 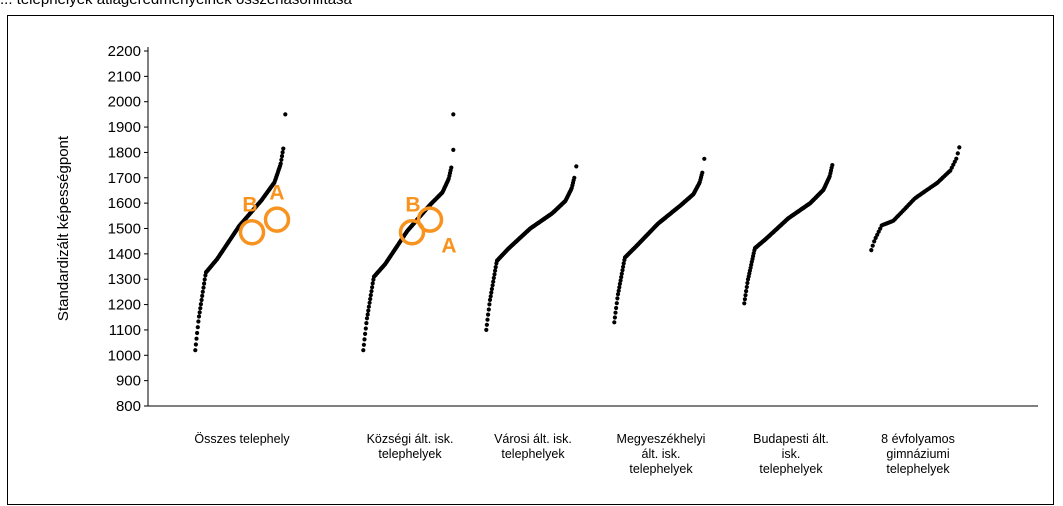 What do you see at coordinates (533, 446) in the screenshot?
I see `x-category-label: Városi ált. isk. telephelyek` at bounding box center [533, 446].